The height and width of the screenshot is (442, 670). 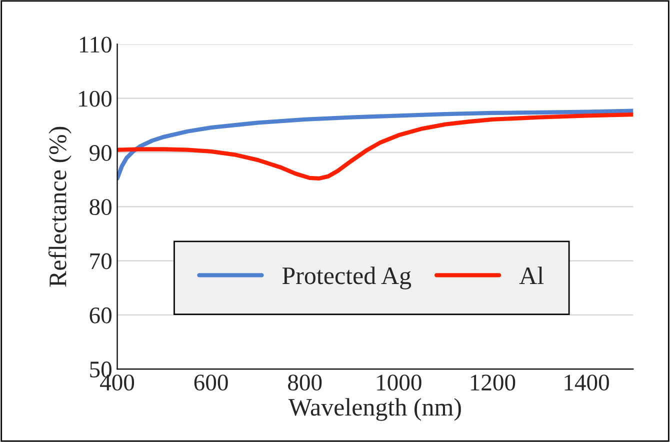 What do you see at coordinates (101, 152) in the screenshot?
I see `y-tick-label: 90` at bounding box center [101, 152].